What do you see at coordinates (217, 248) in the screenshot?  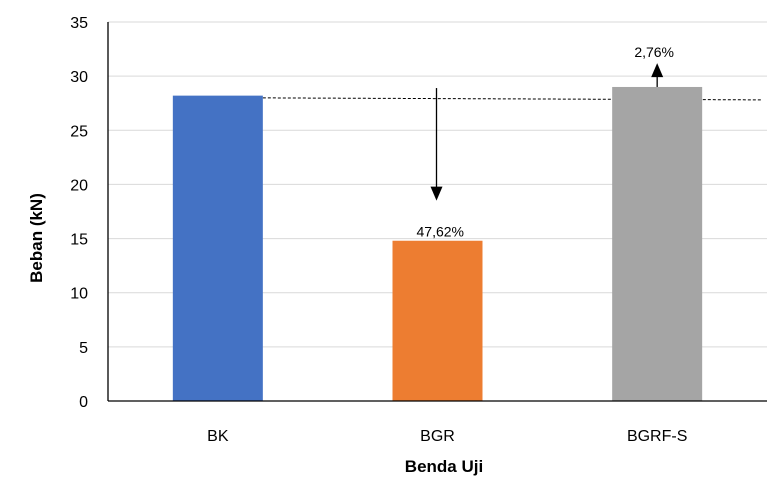 I see `bar-bk` at bounding box center [217, 248].